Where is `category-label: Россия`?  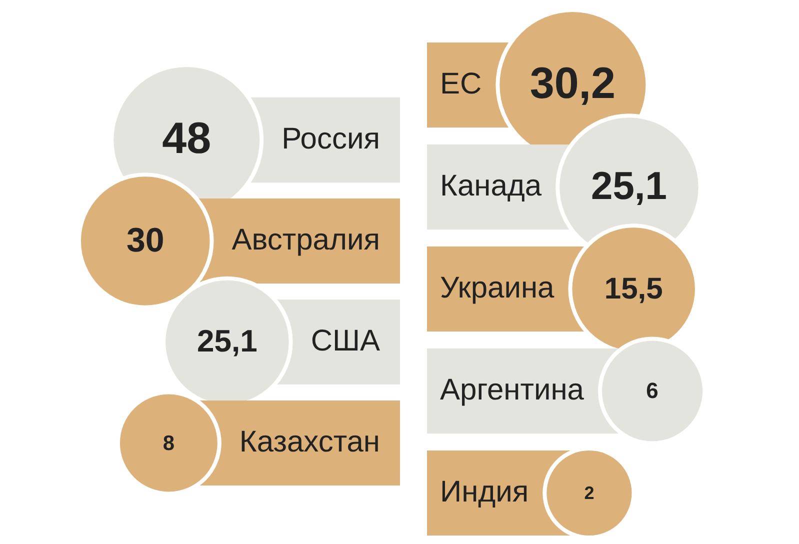 category-label: Россия is located at coordinates (331, 139).